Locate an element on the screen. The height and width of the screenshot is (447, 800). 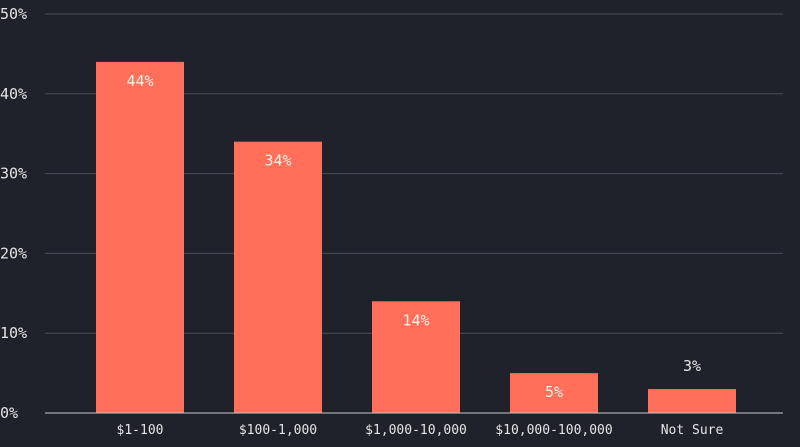
x-tick-label: Not Sure is located at coordinates (692, 430).